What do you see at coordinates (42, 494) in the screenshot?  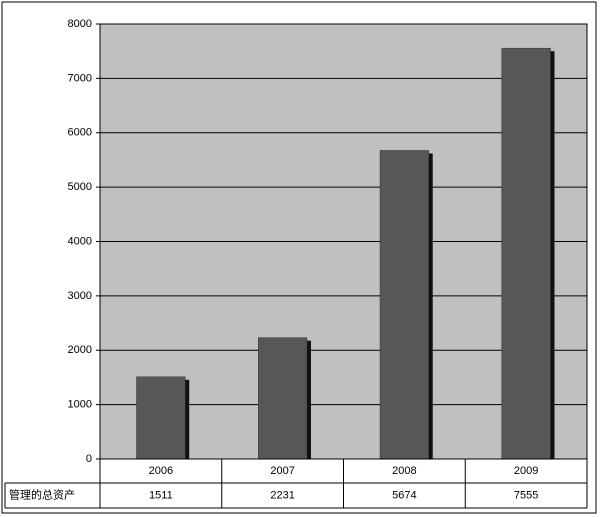 I see `legend-label: 管理的总资产` at bounding box center [42, 494].